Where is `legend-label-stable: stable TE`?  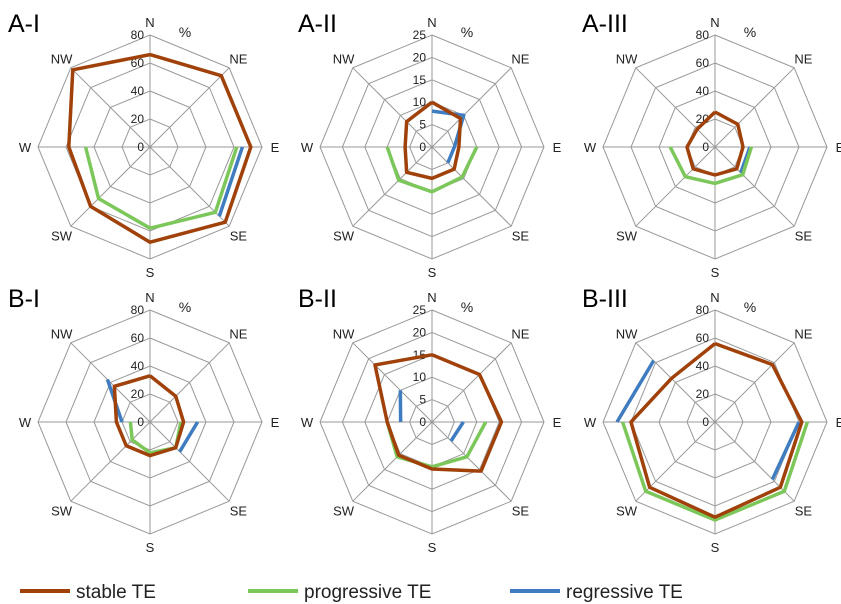 legend-label-stable: stable TE is located at coordinates (116, 592).